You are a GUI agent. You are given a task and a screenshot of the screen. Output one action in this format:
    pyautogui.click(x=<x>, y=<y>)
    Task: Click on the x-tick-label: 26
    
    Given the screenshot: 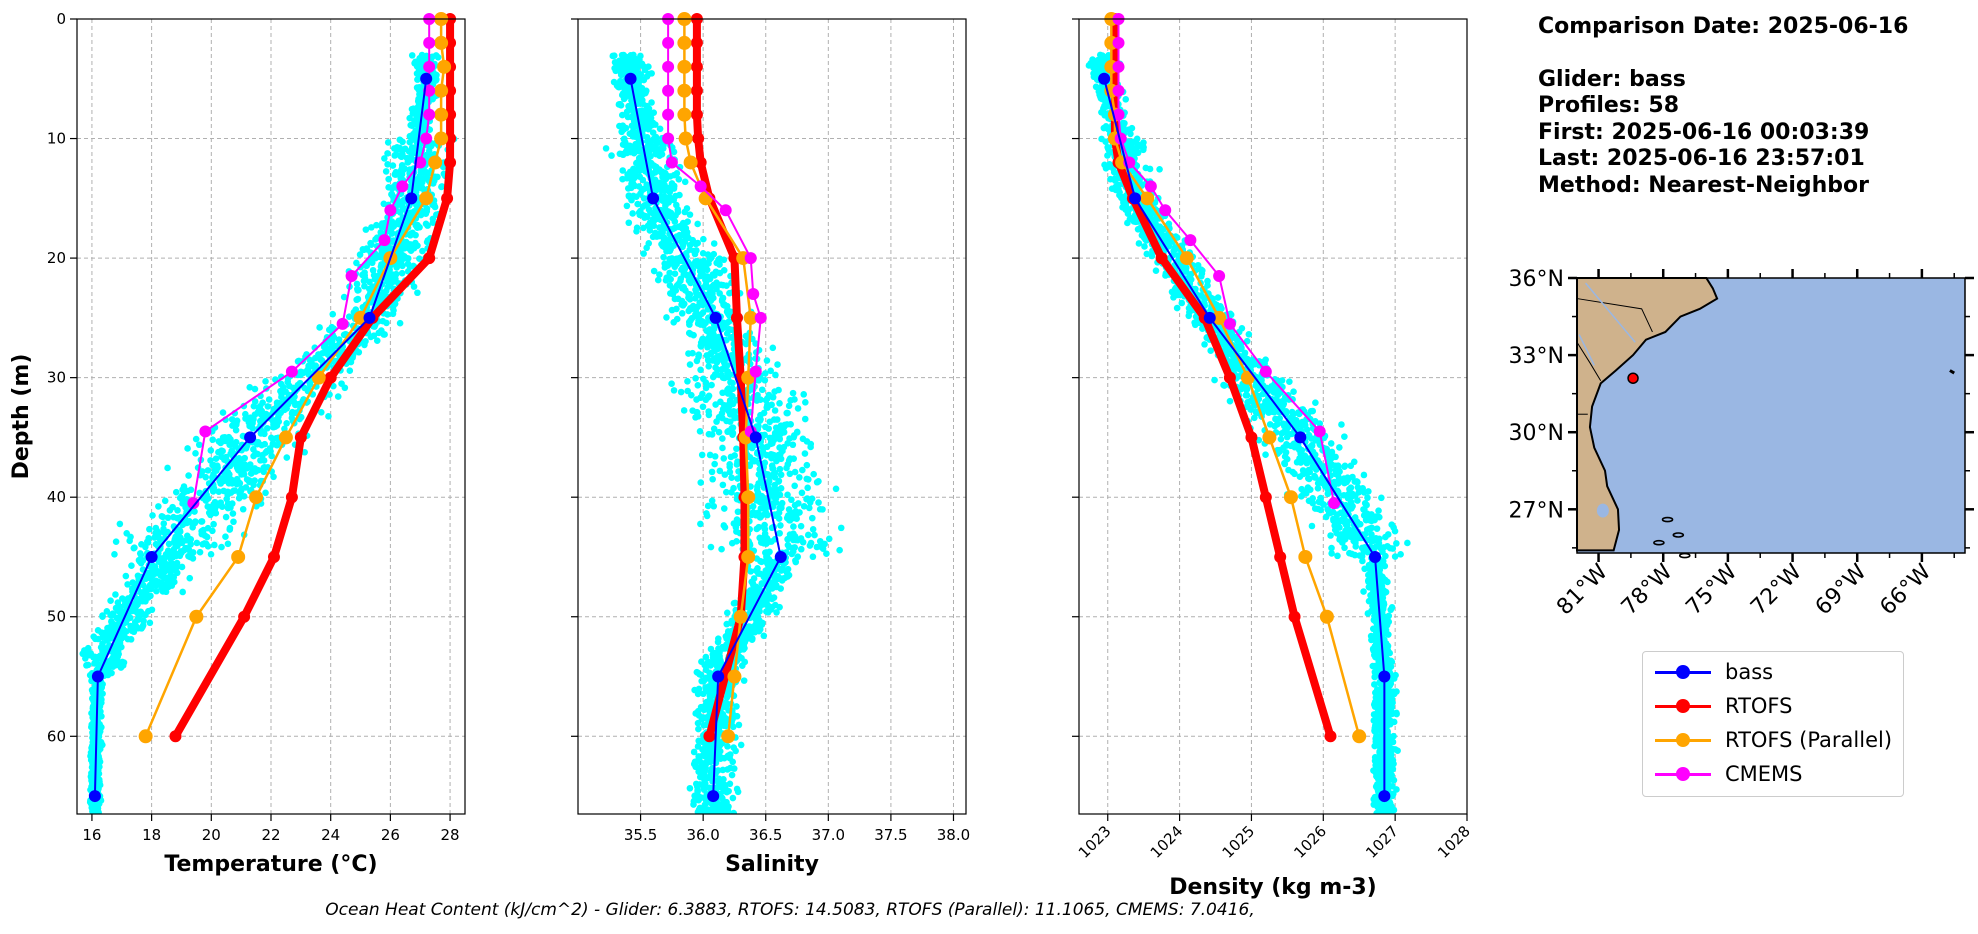 What is the action you would take?
    pyautogui.click(x=390, y=835)
    